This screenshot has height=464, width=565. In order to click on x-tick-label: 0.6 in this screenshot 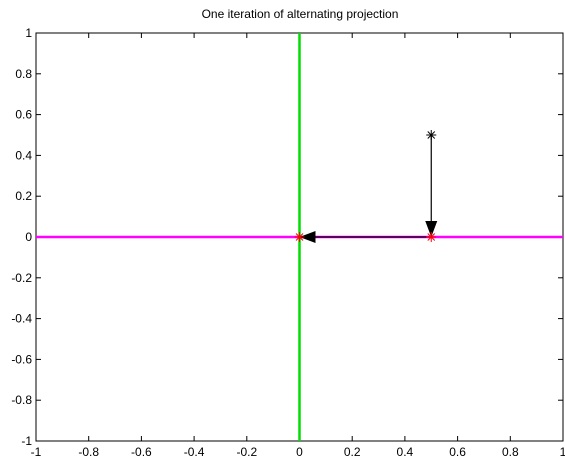, I will do `click(457, 452)`.